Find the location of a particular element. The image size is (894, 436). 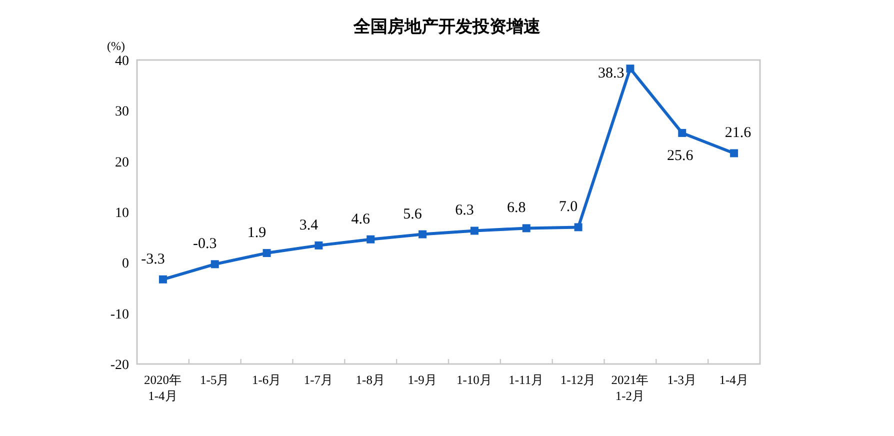

y-tick-label: -10 is located at coordinates (119, 314).